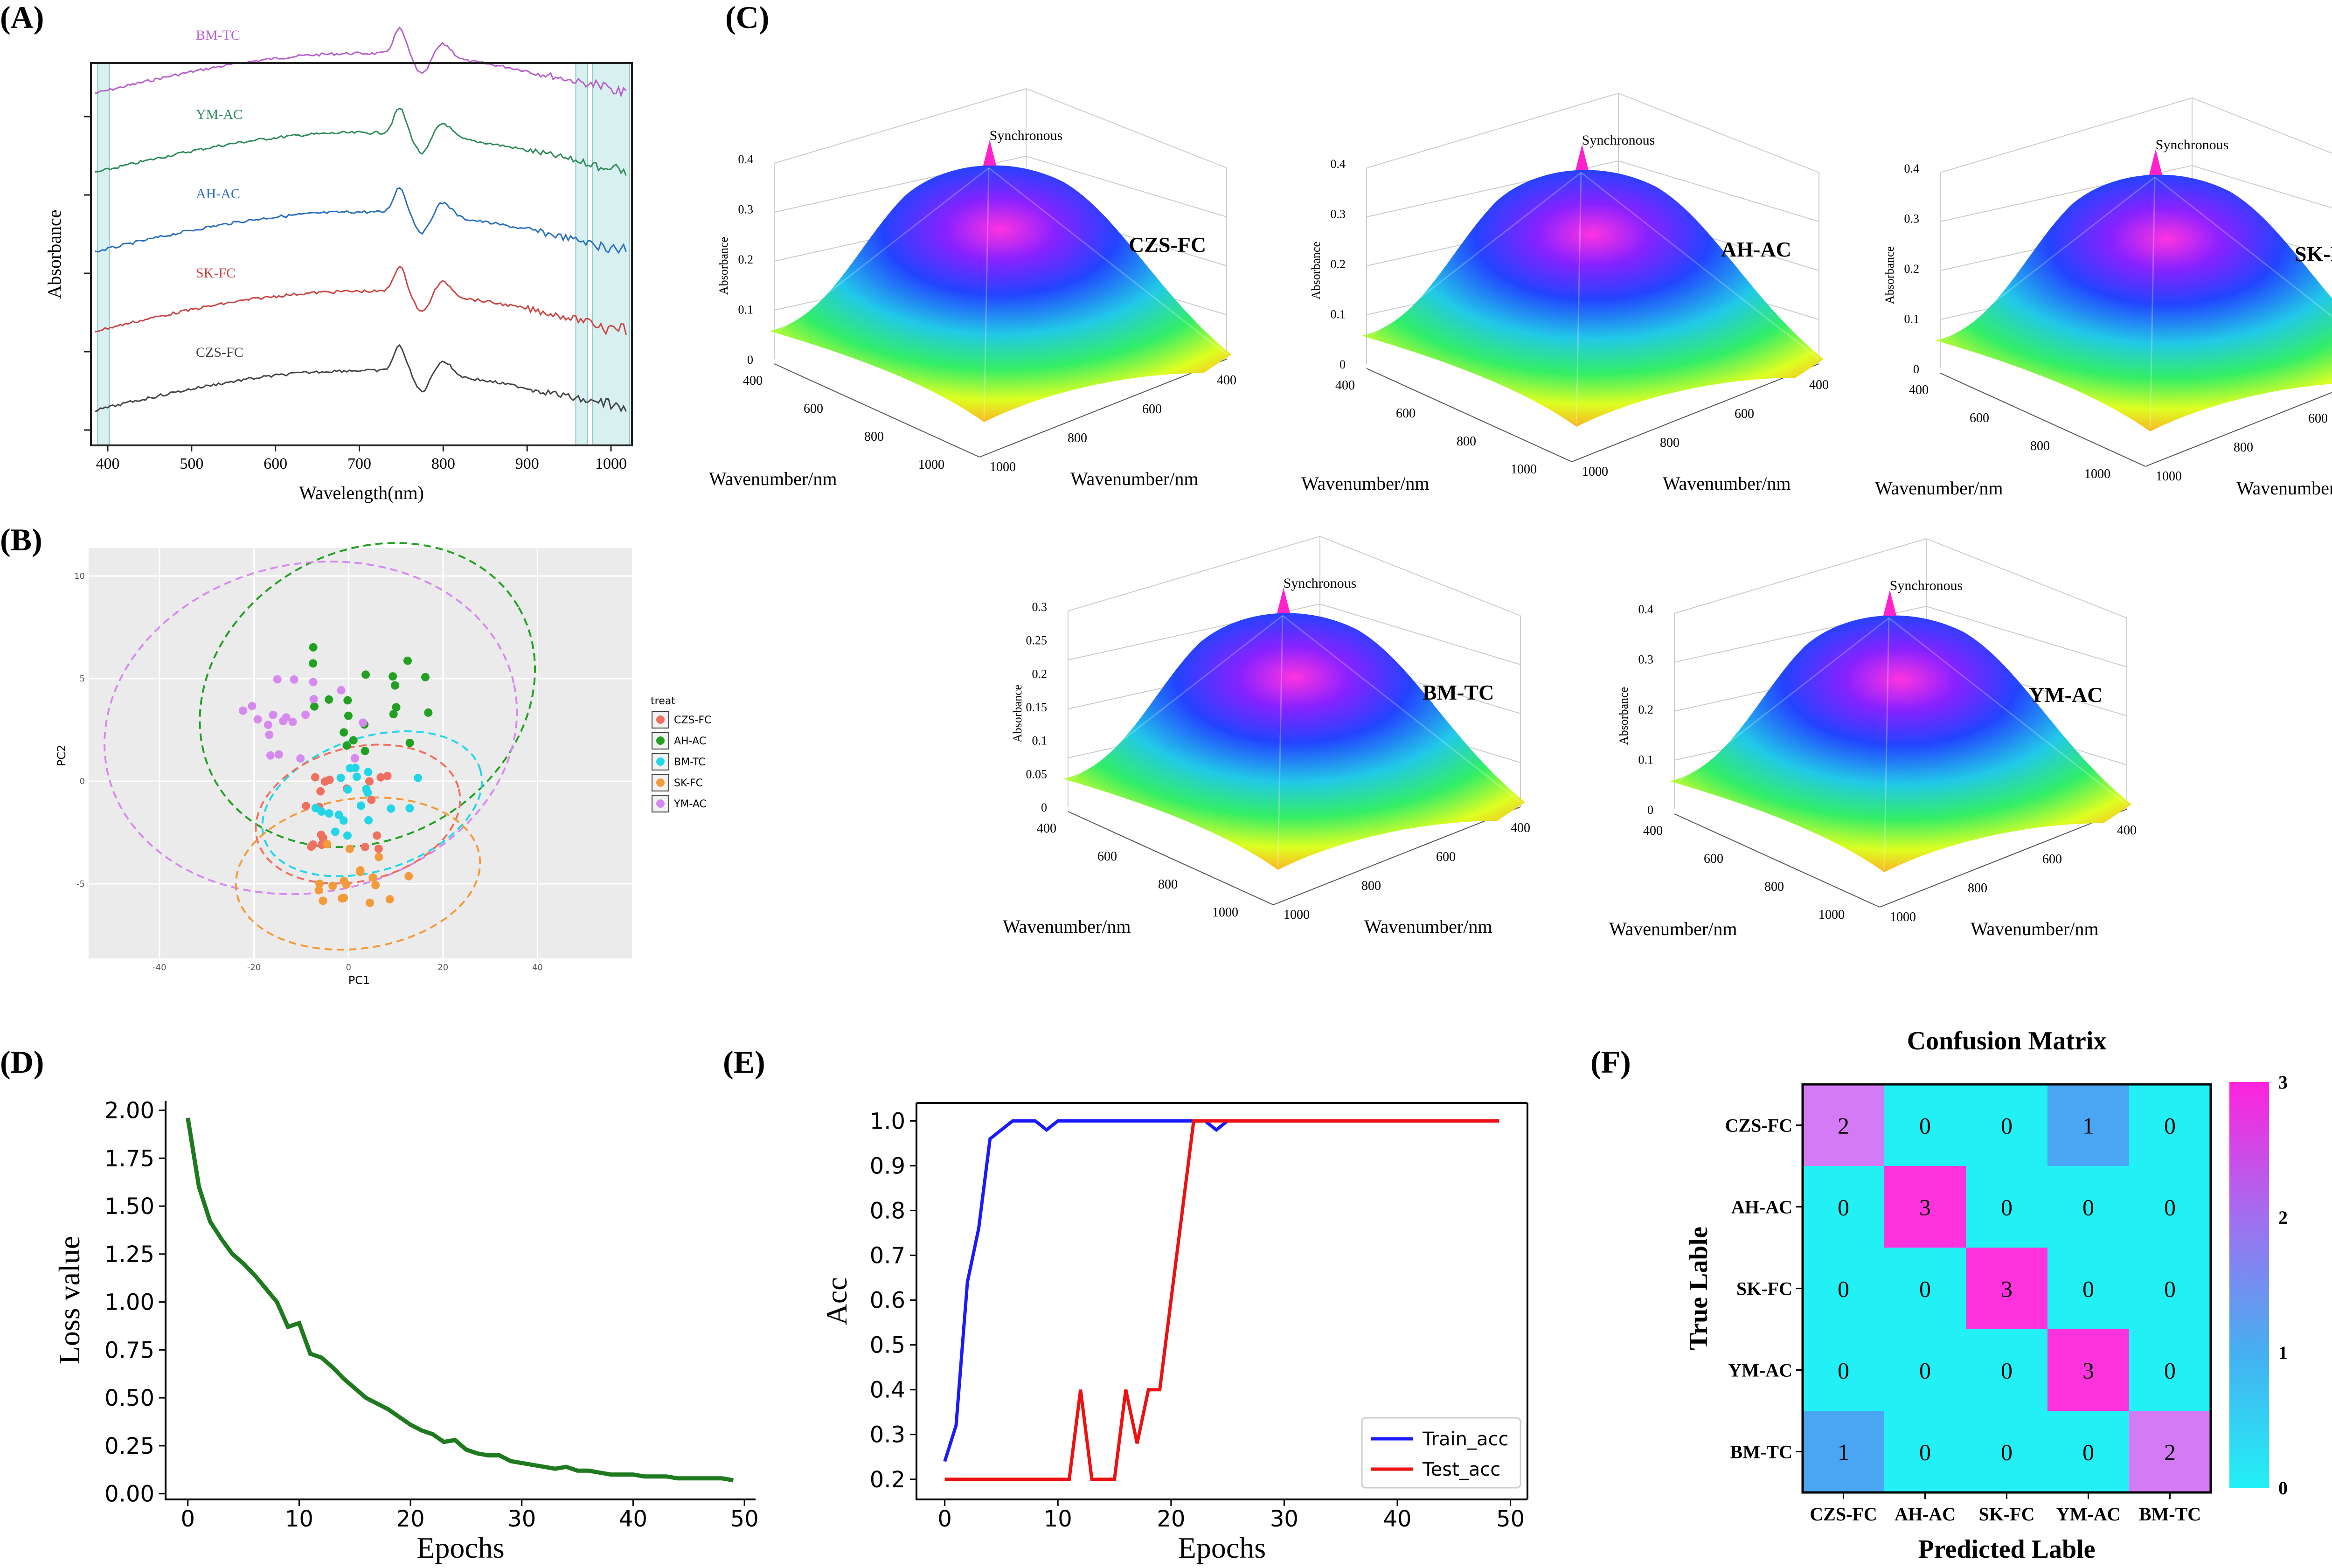  I want to click on legend-label: SK-FC, so click(688, 783).